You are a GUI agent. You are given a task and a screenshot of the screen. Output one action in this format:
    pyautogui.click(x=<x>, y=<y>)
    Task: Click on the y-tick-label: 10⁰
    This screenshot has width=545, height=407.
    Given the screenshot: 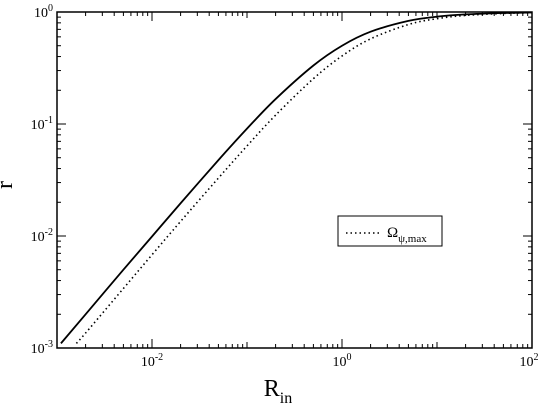 What is the action you would take?
    pyautogui.click(x=43, y=12)
    